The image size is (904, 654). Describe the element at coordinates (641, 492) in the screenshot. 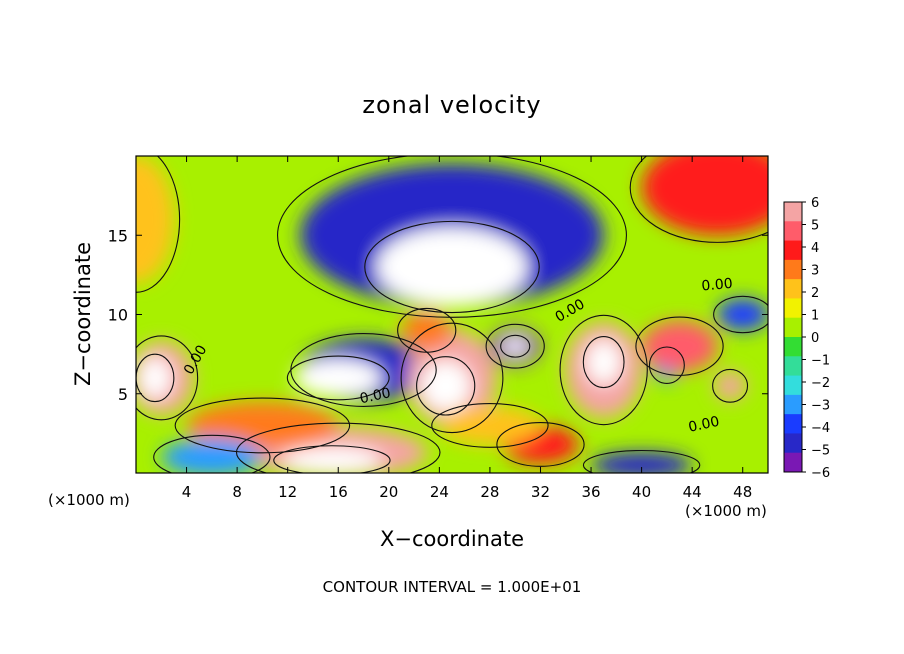

I see `x-tick-label: 40` at that location.